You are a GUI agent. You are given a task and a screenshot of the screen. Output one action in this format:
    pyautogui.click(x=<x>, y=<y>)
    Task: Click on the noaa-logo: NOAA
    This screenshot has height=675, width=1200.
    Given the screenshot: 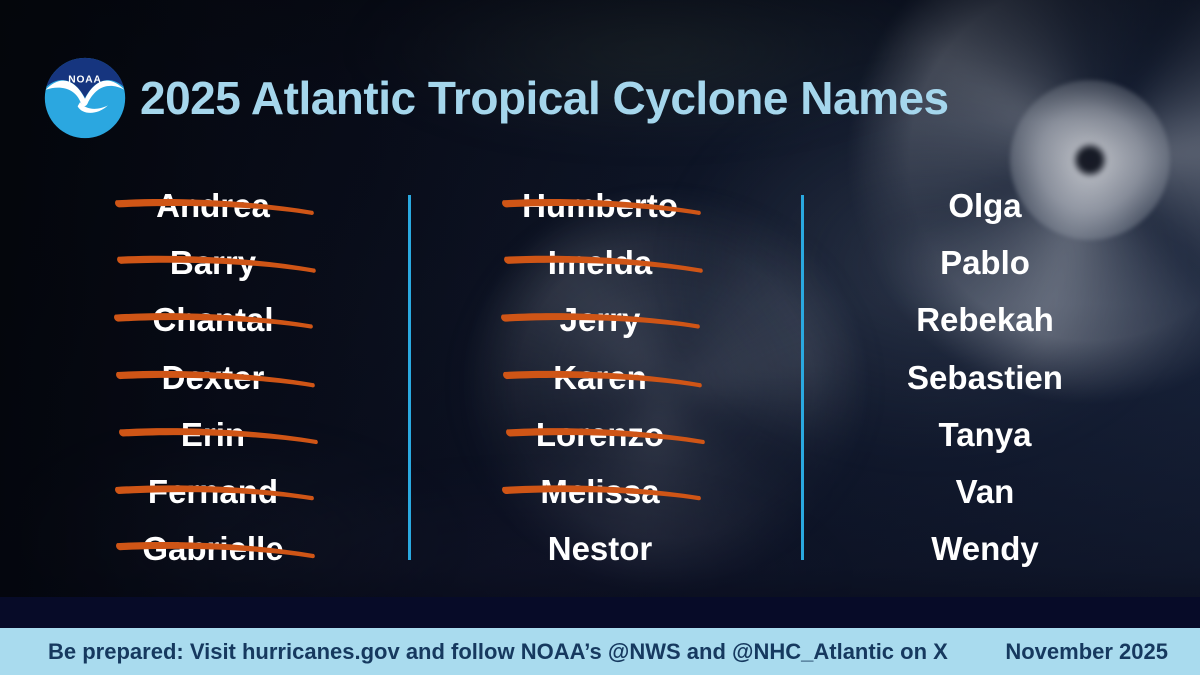 What is the action you would take?
    pyautogui.click(x=85, y=98)
    